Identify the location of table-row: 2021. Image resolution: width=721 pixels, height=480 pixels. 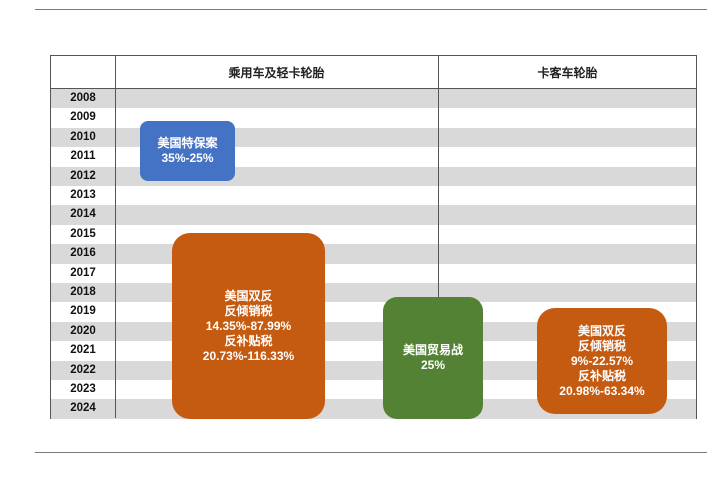
(373, 350).